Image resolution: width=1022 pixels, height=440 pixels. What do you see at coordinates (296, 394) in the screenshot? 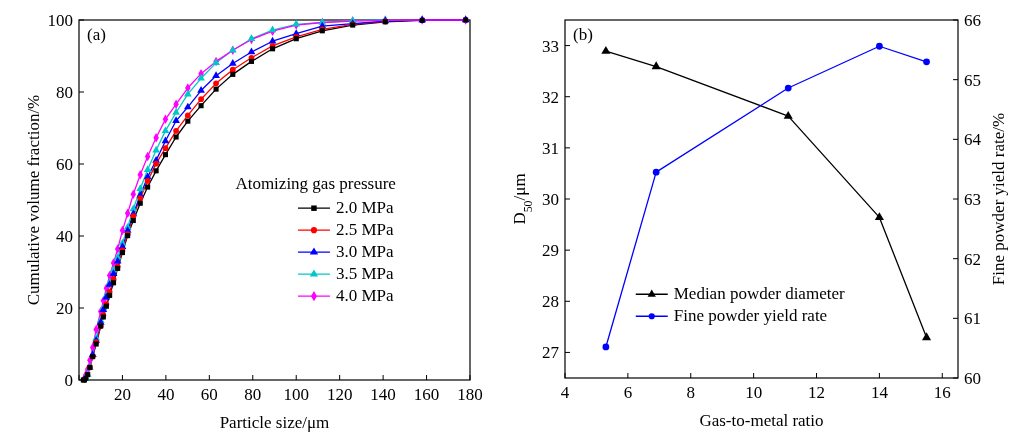
I see `x-tick-label: 100` at bounding box center [296, 394].